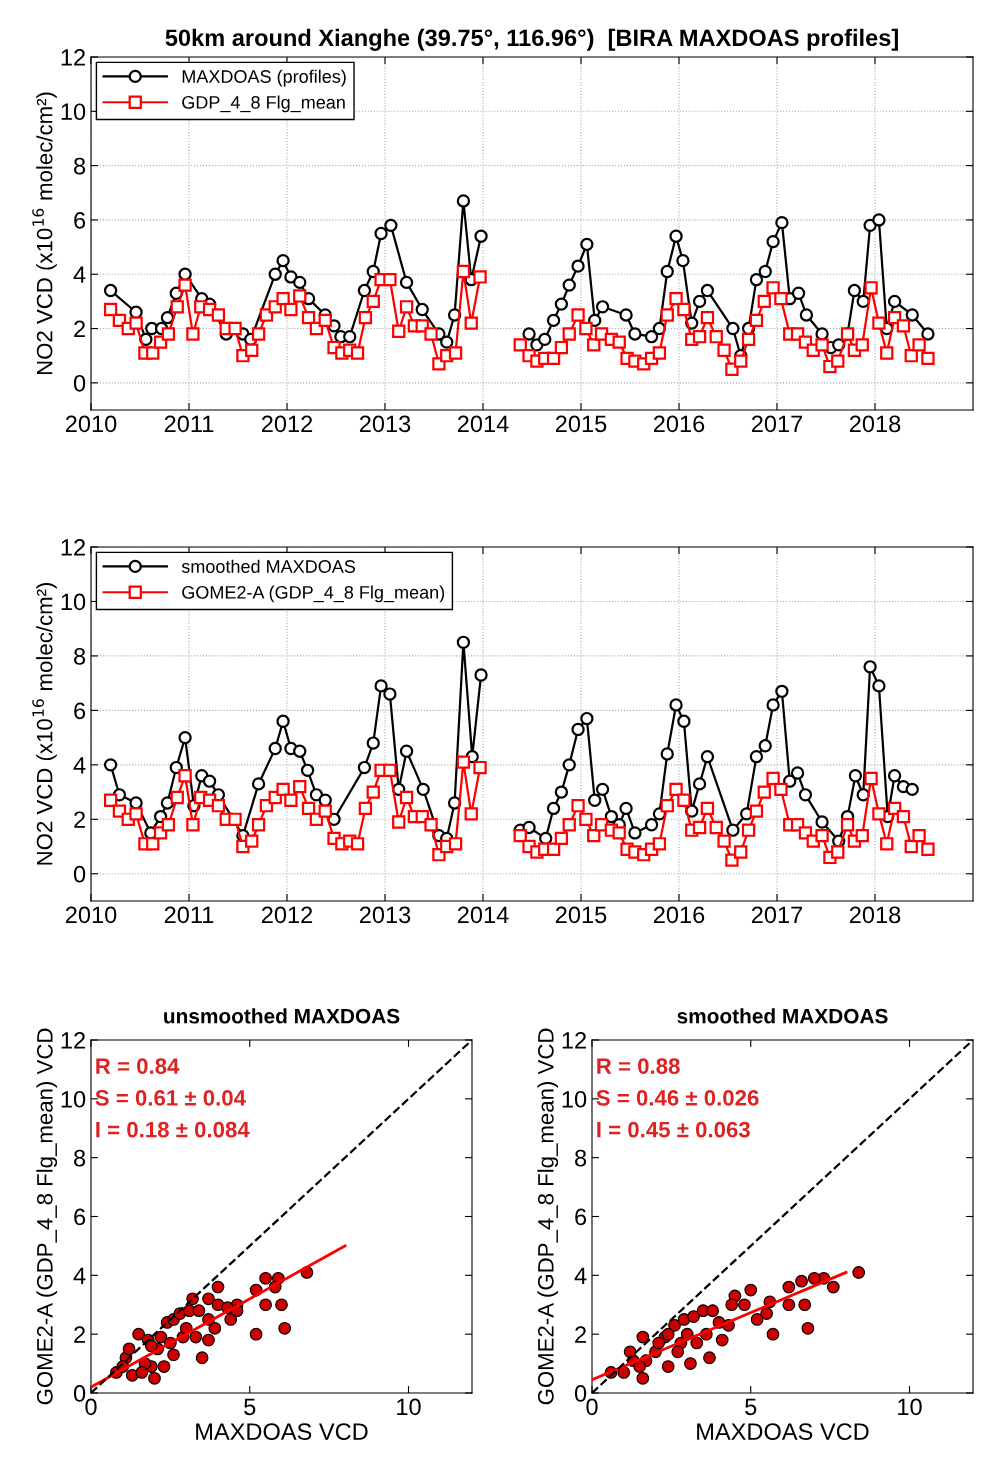 This screenshot has width=1006, height=1466. What do you see at coordinates (531, 39) in the screenshot?
I see `chart-title: 50km around Xianghe (39.75°, 116.96°) [BIRA MAXDOAS profiles]` at bounding box center [531, 39].